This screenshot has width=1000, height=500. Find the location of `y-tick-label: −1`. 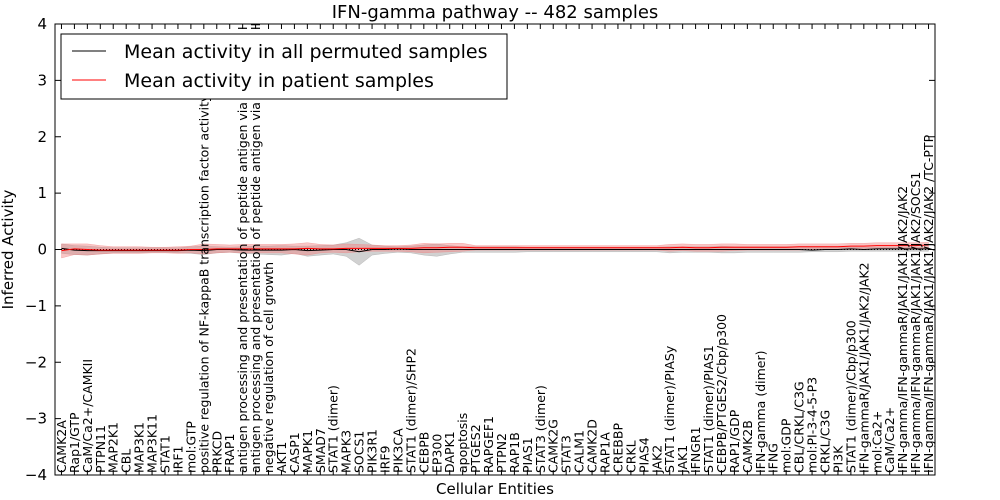

y-tick-label: −1 is located at coordinates (36, 306).